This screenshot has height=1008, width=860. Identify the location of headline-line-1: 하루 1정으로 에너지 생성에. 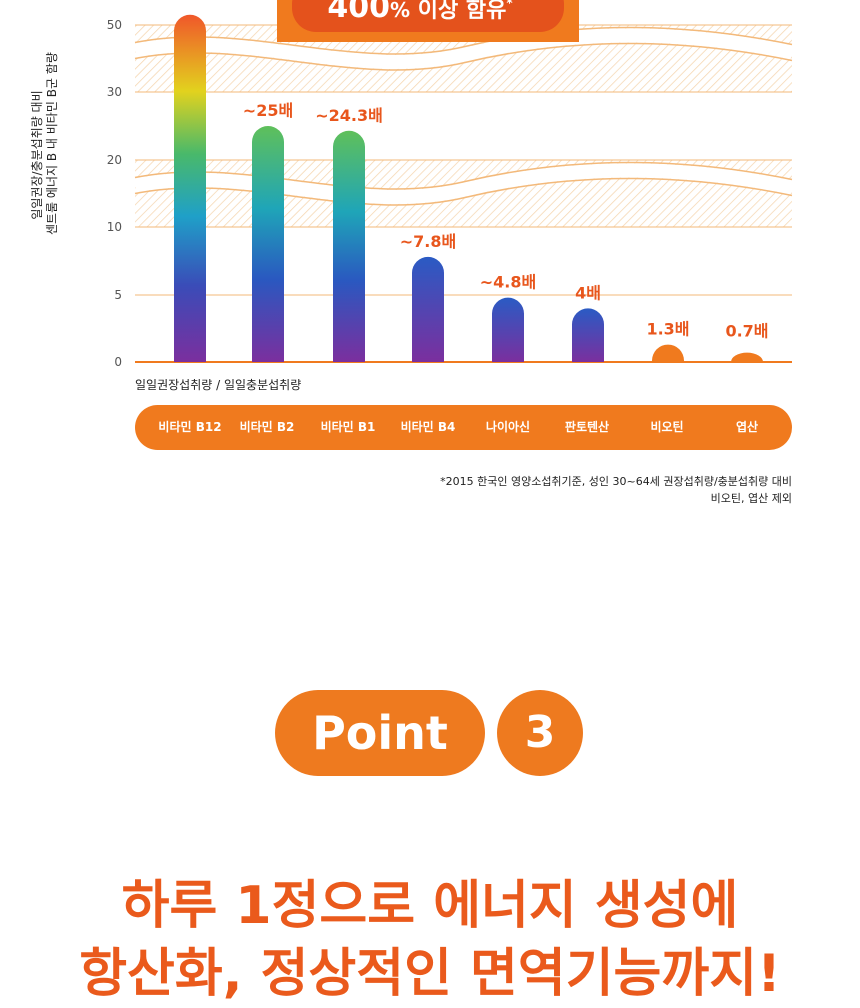
(430, 906).